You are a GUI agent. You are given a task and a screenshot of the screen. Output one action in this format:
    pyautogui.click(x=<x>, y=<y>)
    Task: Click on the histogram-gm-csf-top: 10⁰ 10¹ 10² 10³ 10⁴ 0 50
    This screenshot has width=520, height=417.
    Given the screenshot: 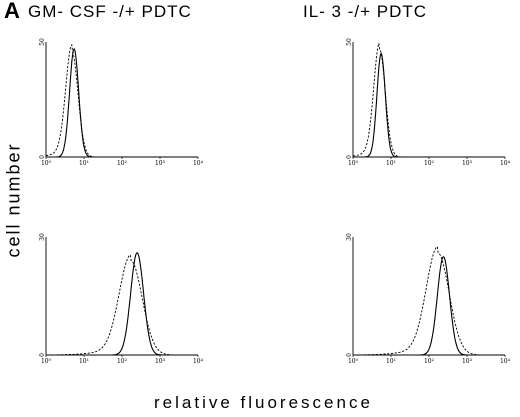 What is the action you would take?
    pyautogui.click(x=121, y=102)
    